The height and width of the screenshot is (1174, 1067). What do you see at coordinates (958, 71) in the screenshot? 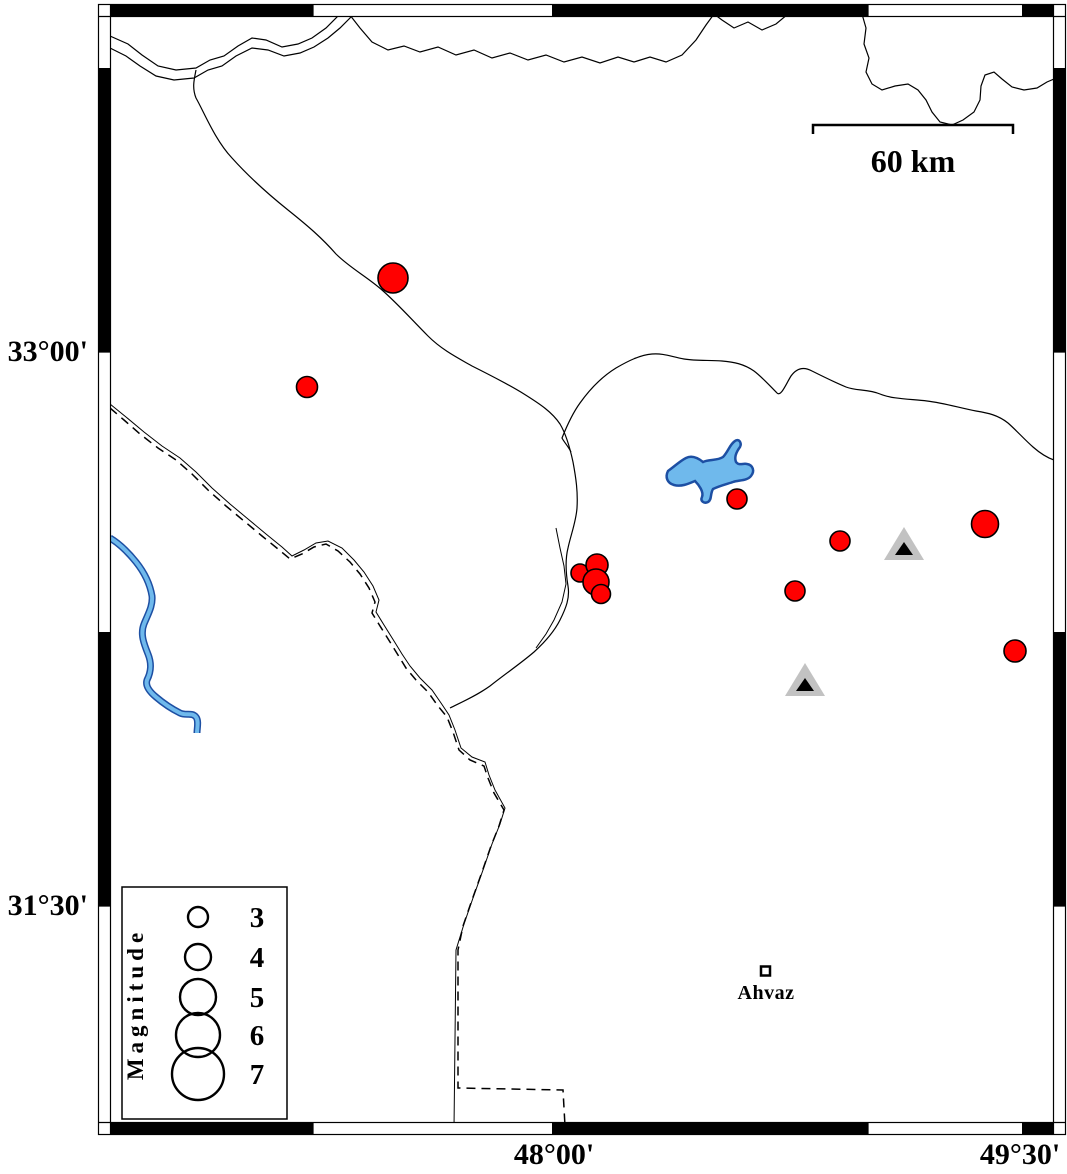
I see `river-line-topright` at bounding box center [958, 71].